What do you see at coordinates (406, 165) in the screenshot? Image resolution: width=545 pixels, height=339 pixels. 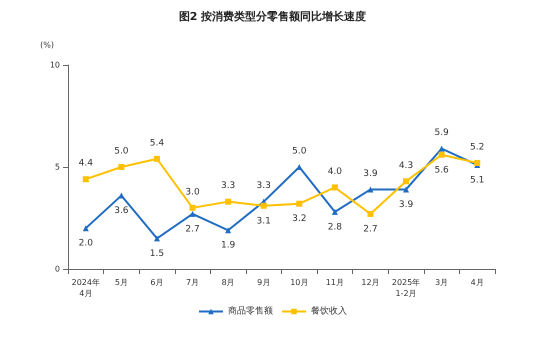 I see `data-label: 4.3` at bounding box center [406, 165].